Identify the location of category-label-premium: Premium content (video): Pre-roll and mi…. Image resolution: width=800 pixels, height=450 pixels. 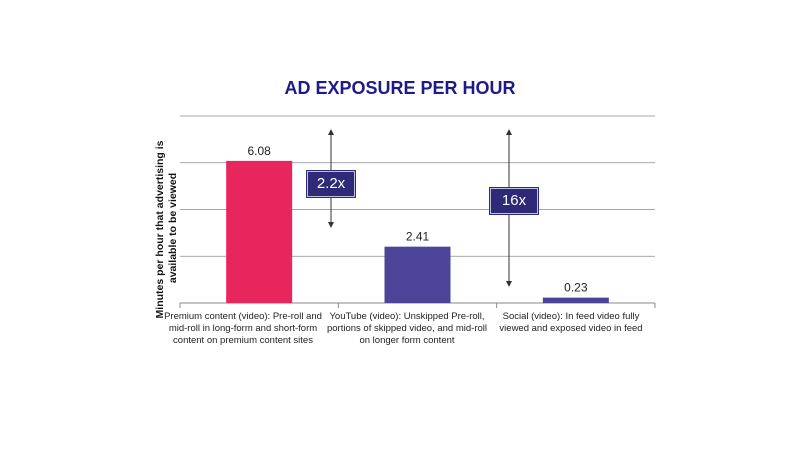
(243, 329).